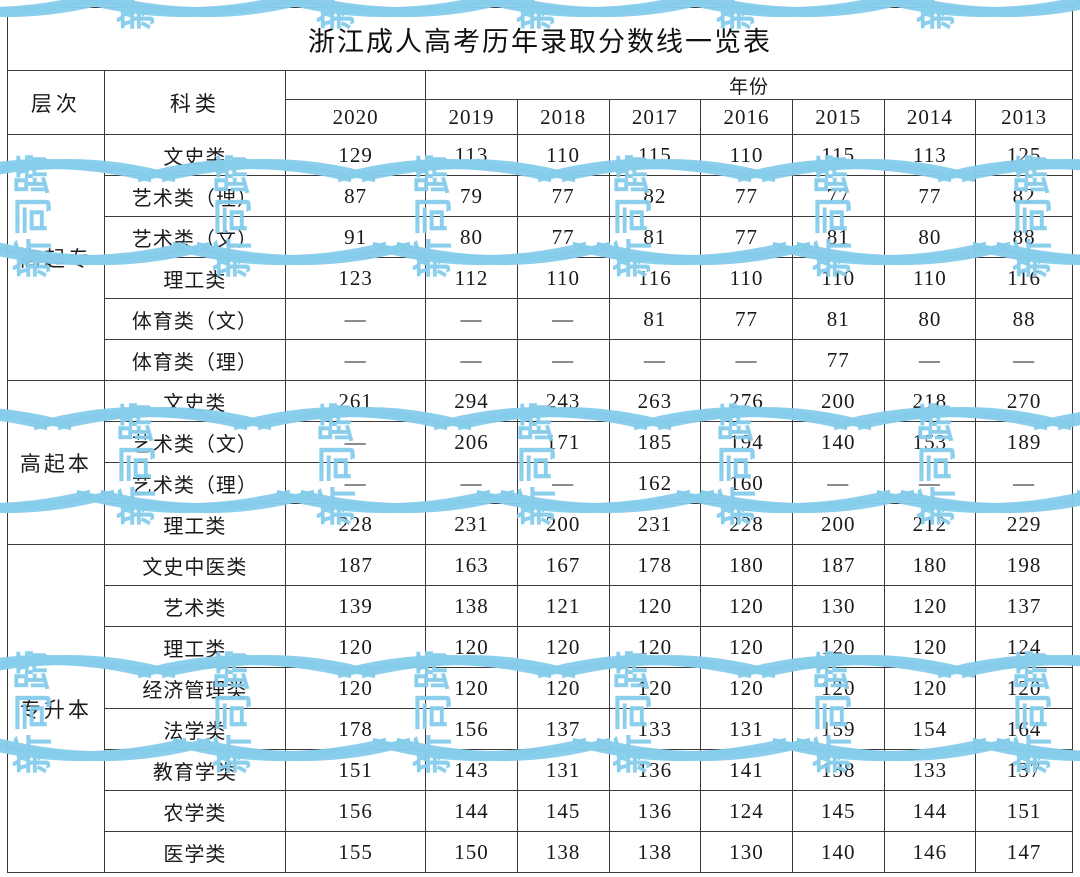  I want to click on score-cell-2018: 137, so click(563, 729).